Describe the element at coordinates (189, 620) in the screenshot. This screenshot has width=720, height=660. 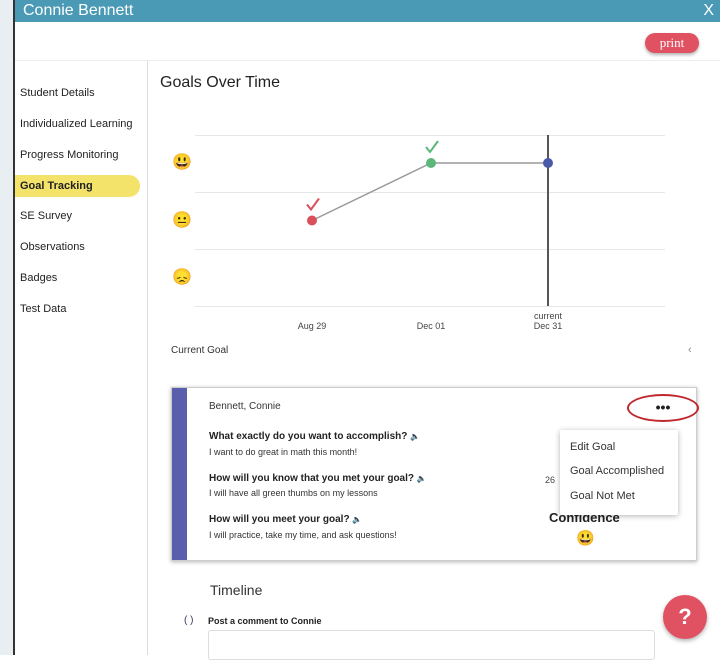
I see `loading-spinner-icon: ( )` at that location.